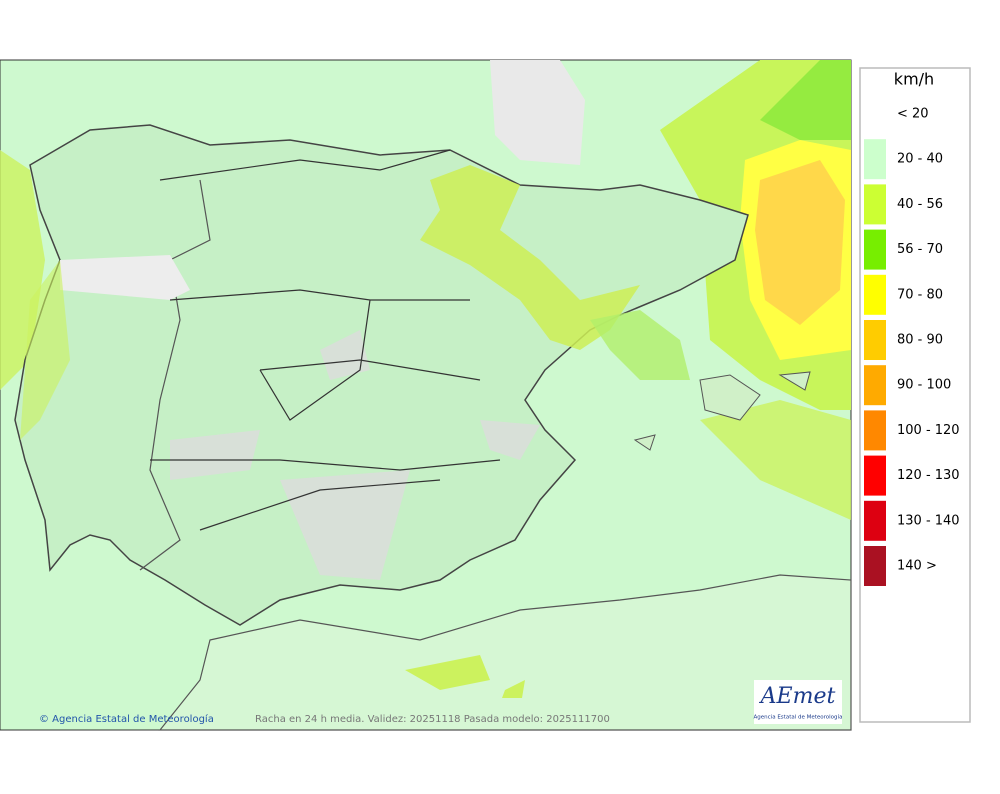 The width and height of the screenshot is (1000, 794). What do you see at coordinates (920, 249) in the screenshot?
I see `legend-label: 56 - 70` at bounding box center [920, 249].